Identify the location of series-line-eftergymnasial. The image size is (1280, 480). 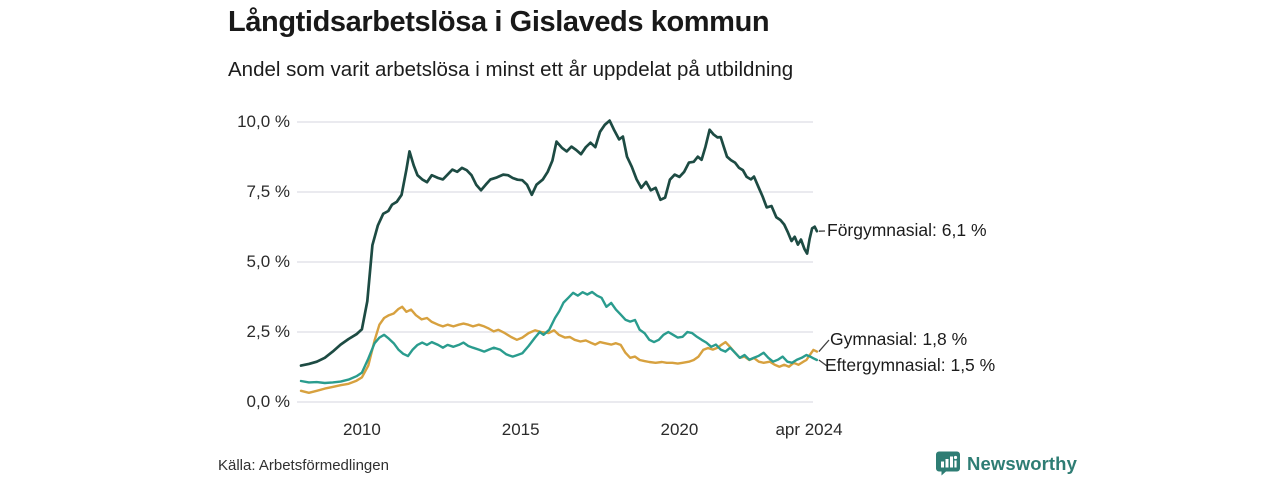
(559, 337).